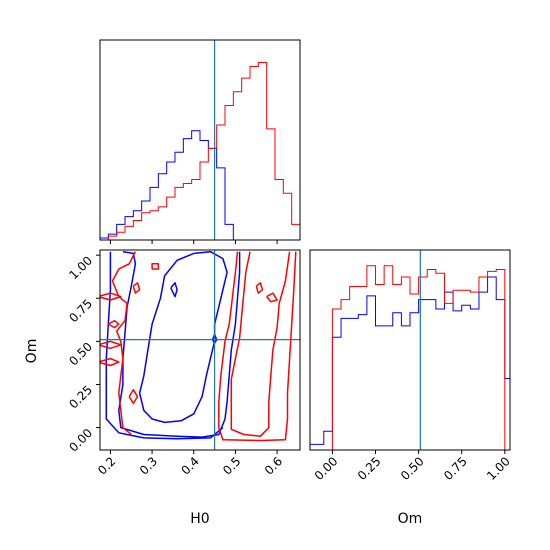  Describe the element at coordinates (80, 354) in the screenshot. I see `contour-ytick-label-2: 0.50` at that location.